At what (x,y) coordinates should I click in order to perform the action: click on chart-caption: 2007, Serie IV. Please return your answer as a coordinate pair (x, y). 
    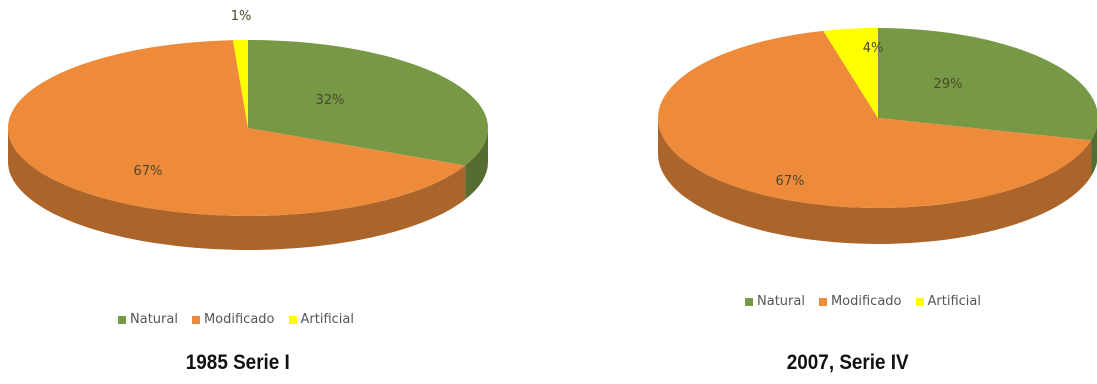
    Looking at the image, I should click on (847, 362).